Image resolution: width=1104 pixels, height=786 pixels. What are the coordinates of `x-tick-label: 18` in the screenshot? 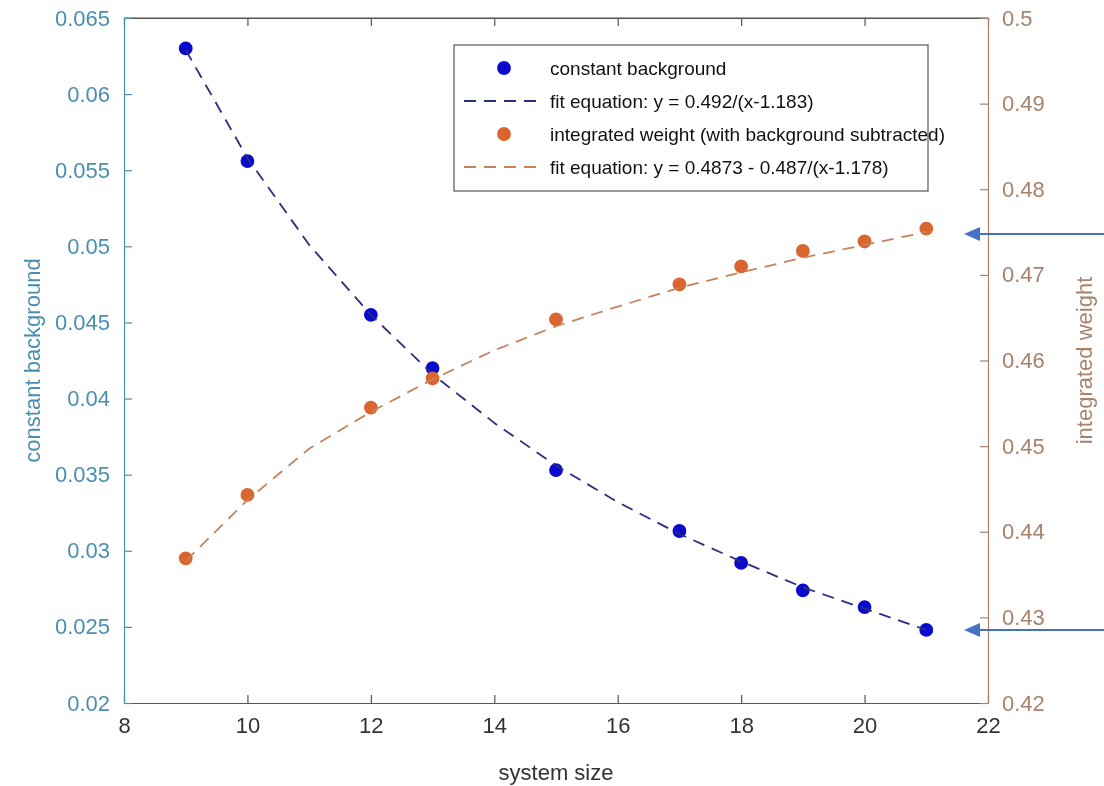 It's located at (741, 725).